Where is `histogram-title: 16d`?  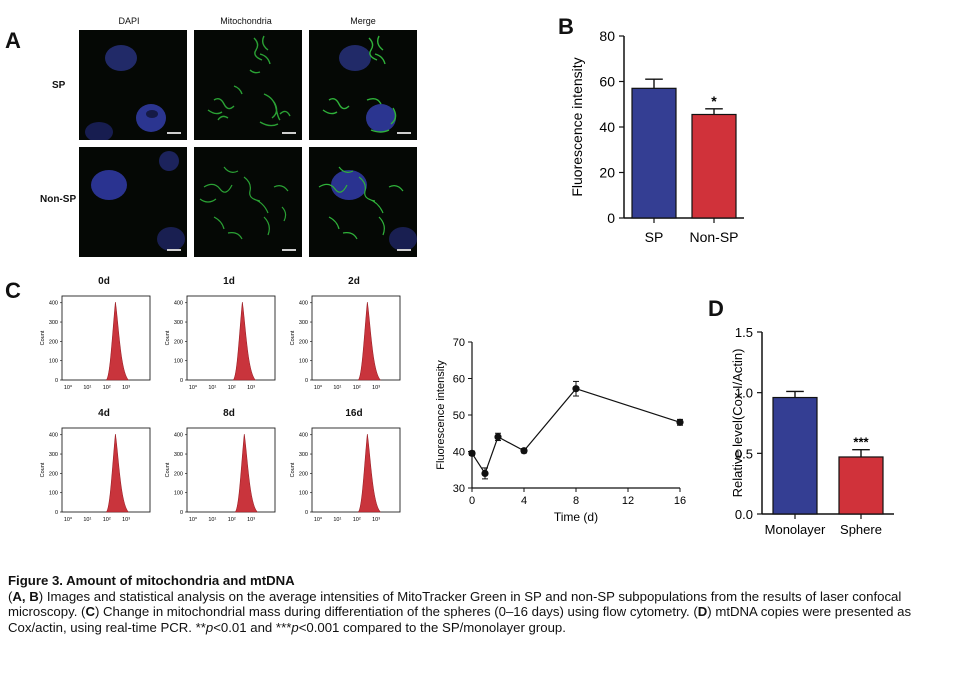 histogram-title: 16d is located at coordinates (354, 413).